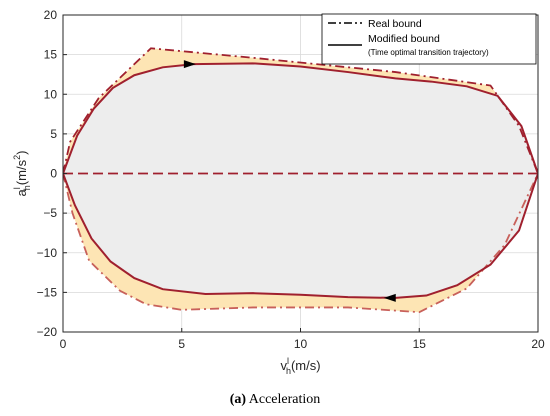 The width and height of the screenshot is (550, 416). I want to click on y-tick-label: 10, so click(51, 94).